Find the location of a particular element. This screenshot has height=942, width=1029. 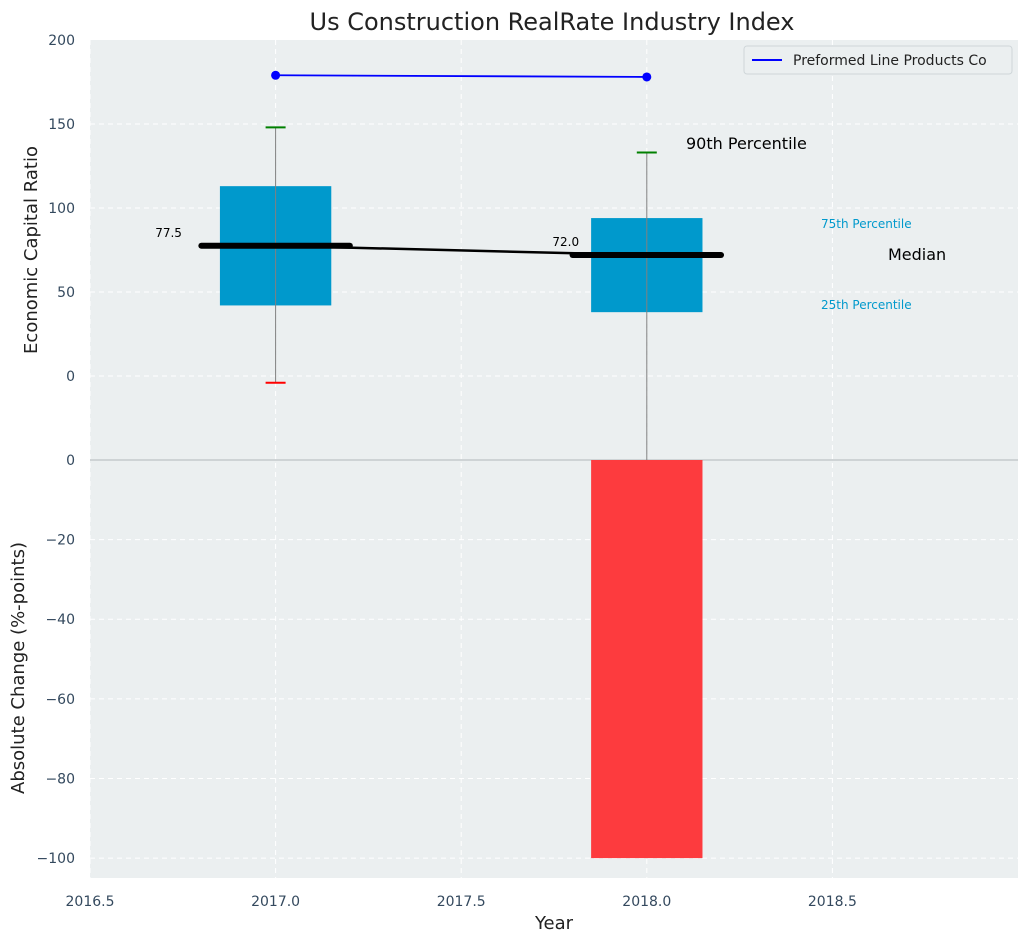

bottom-y-tick-label: −20 is located at coordinates (60, 541).